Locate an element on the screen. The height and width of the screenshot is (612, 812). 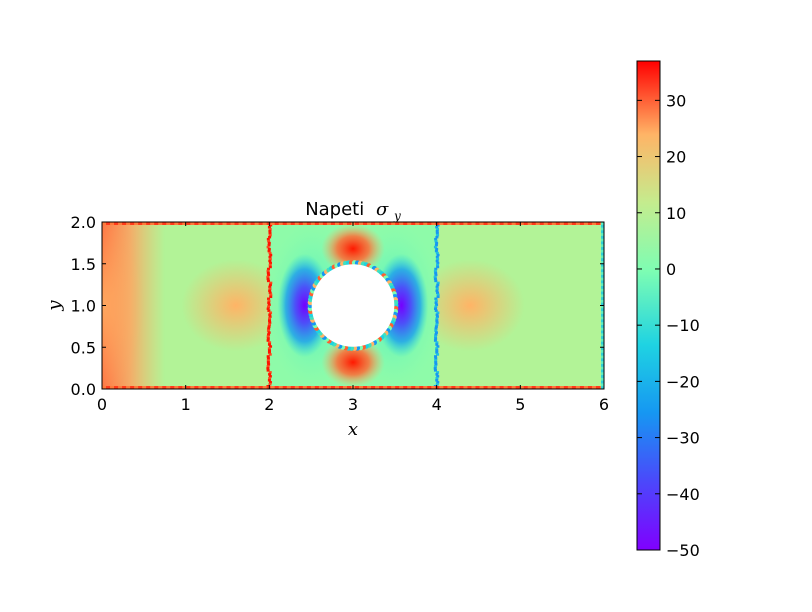
line-x4 is located at coordinates (436, 305).